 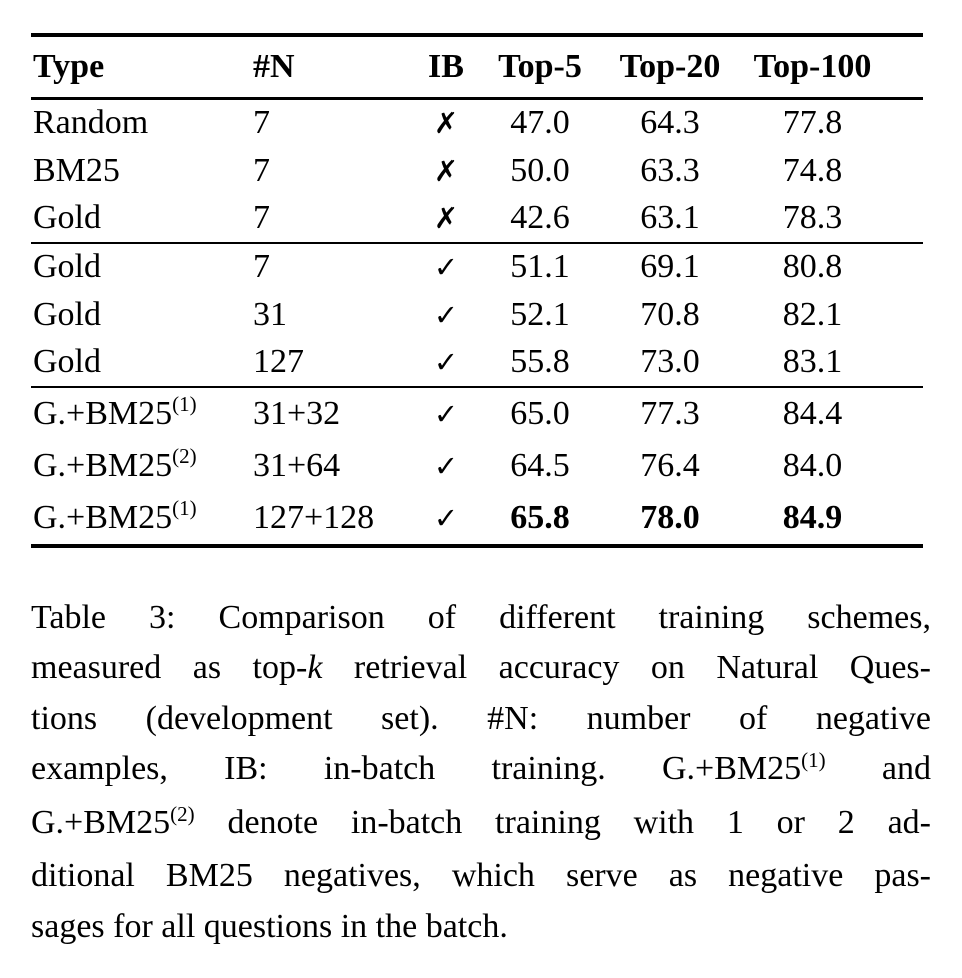 I want to click on caption-text: denote in-batch training with 1 or 2 ad-, so click(x=562, y=822).